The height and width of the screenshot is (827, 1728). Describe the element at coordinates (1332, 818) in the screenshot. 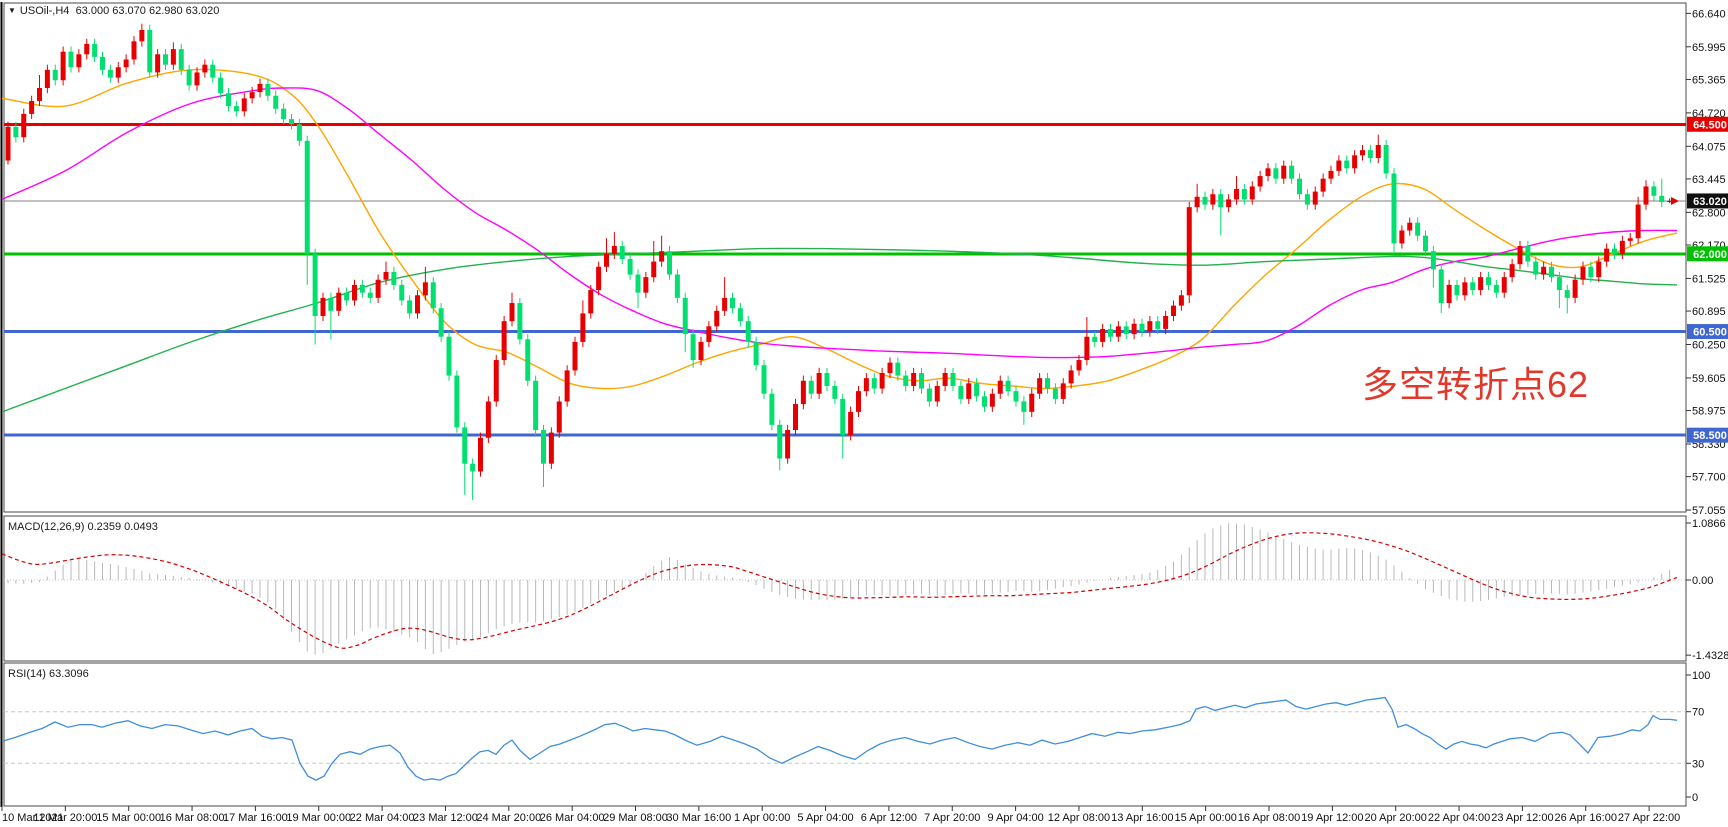

I see `time-axis-label: 19 Apr 12:00` at that location.